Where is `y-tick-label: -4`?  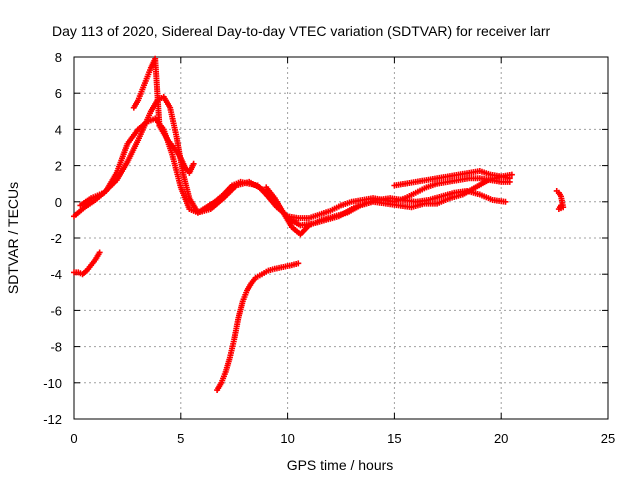 y-tick-label: -4 is located at coordinates (56, 274).